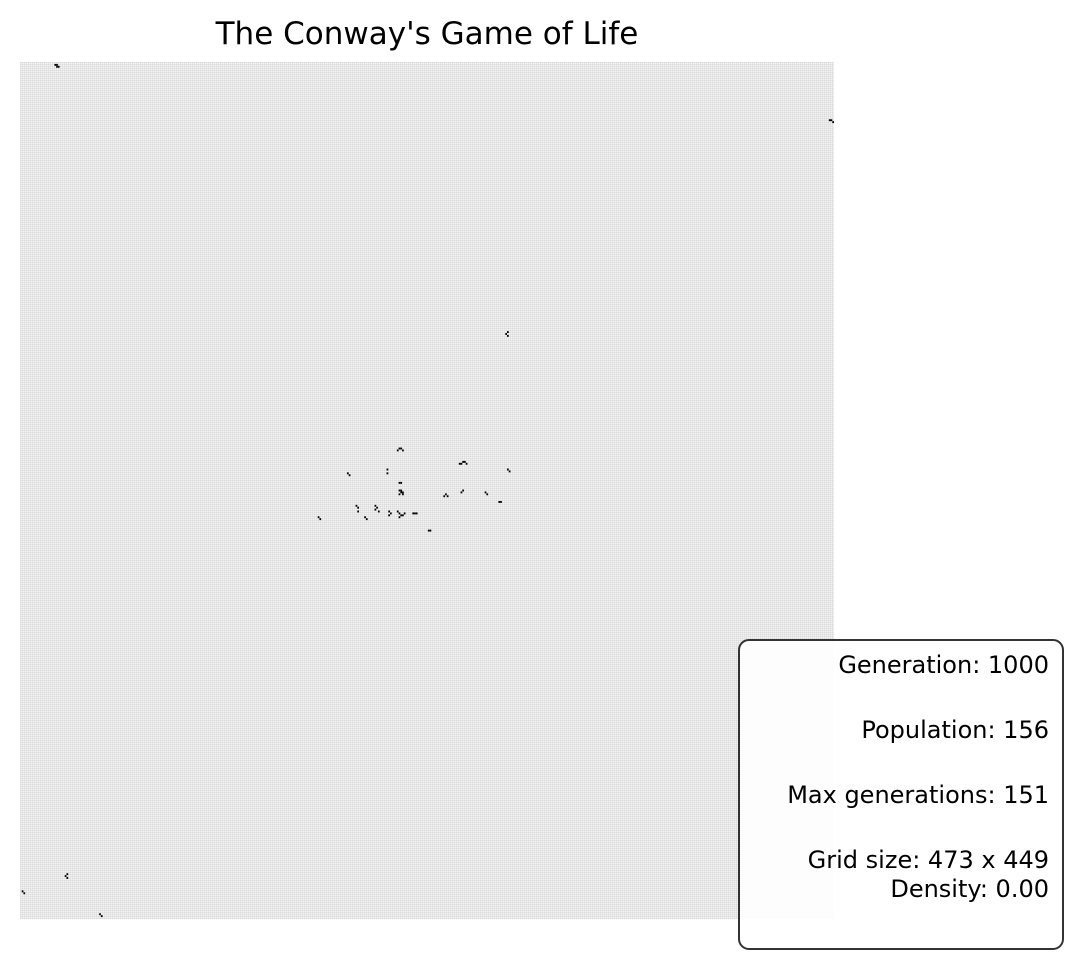 The width and height of the screenshot is (1074, 960). What do you see at coordinates (414, 489) in the screenshot?
I see `cell-cluster-center` at bounding box center [414, 489].